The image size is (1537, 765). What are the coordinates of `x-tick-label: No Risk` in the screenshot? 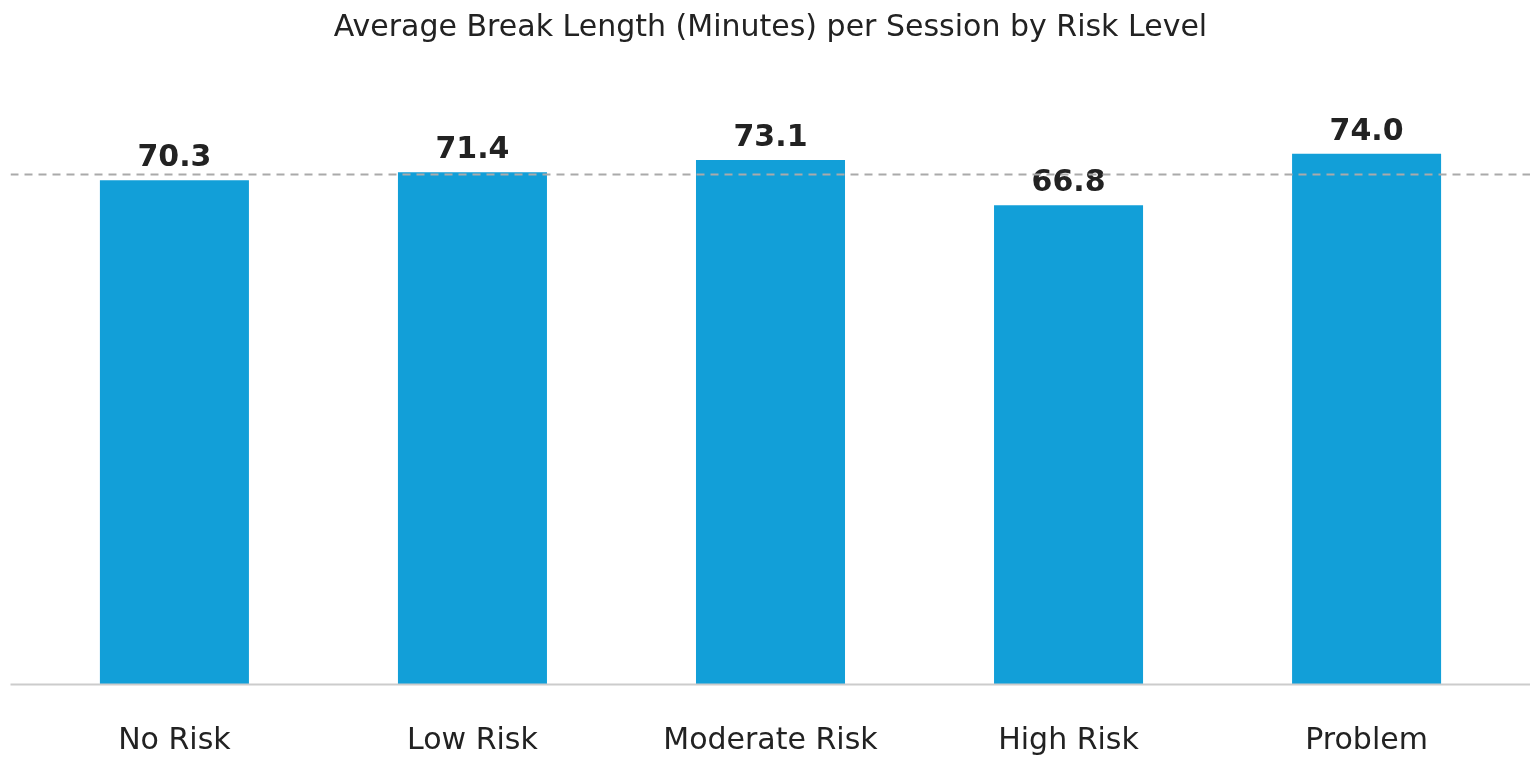 It's located at (175, 738).